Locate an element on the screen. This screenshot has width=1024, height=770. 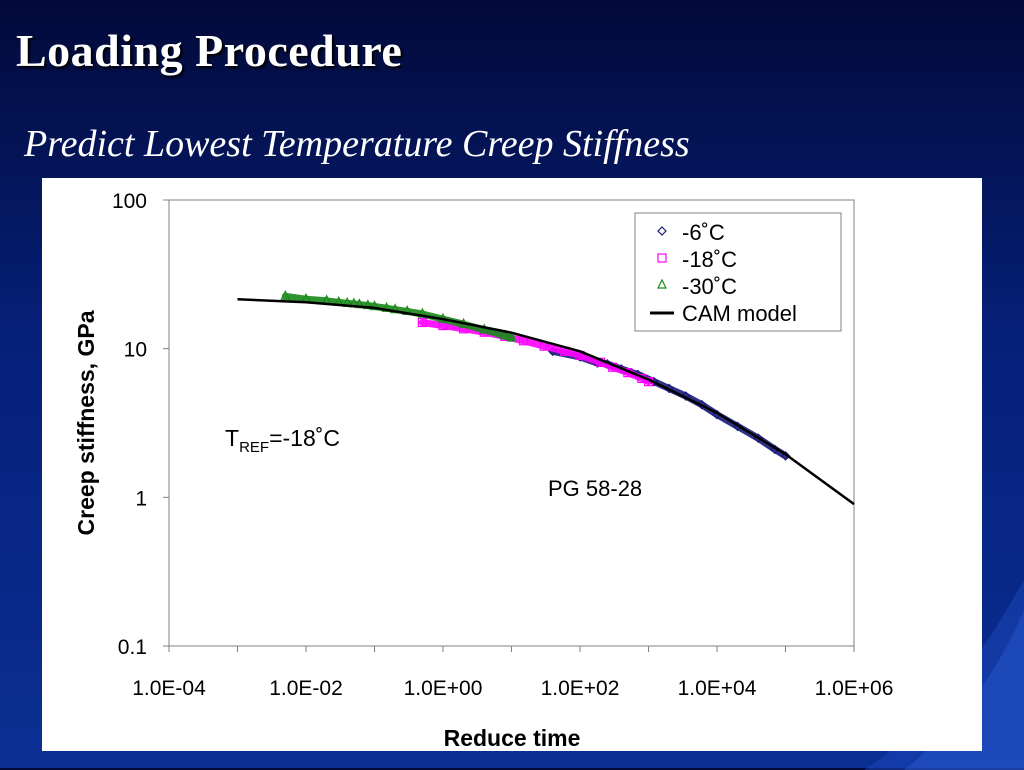
tref-annotation: TREF=-18˚C is located at coordinates (282, 440).